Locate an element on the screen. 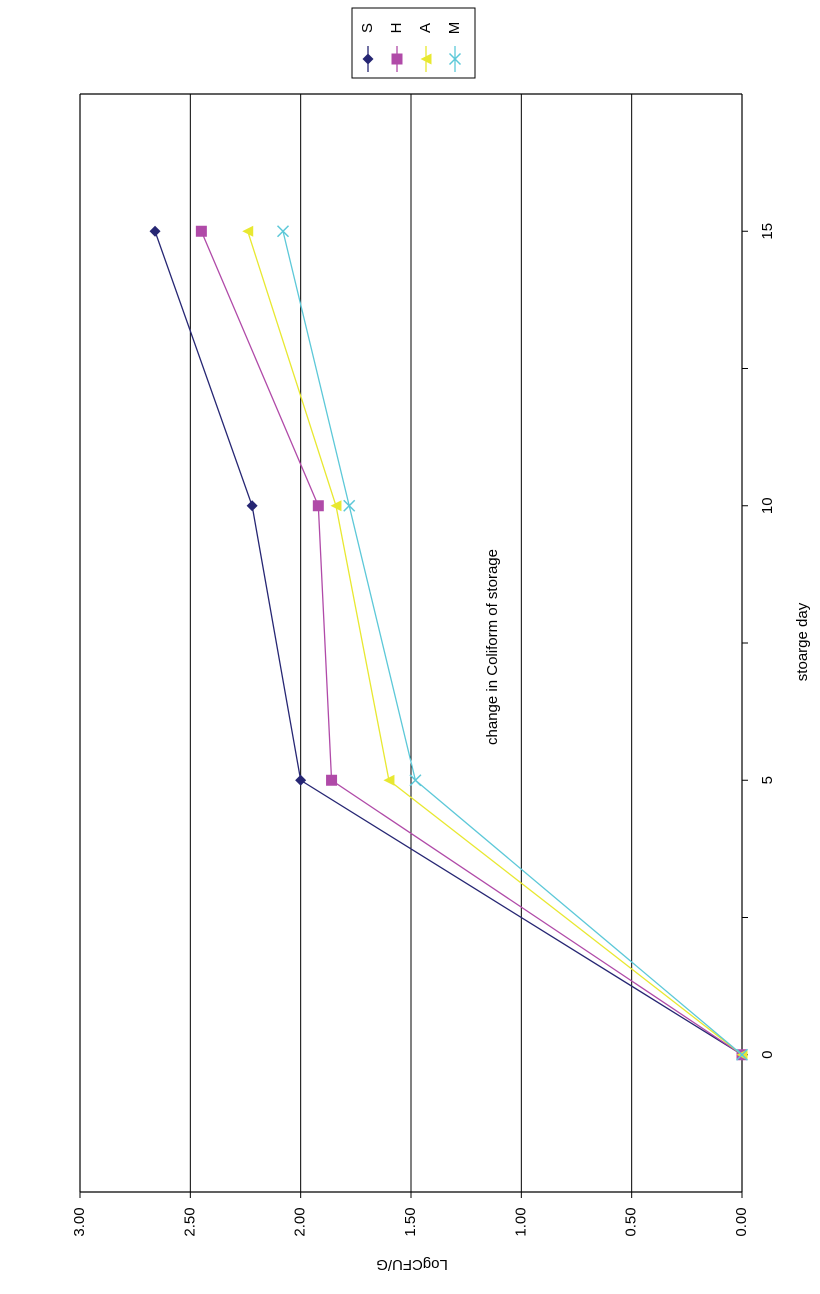  y-tick-label: 0.00 is located at coordinates (741, 1221).